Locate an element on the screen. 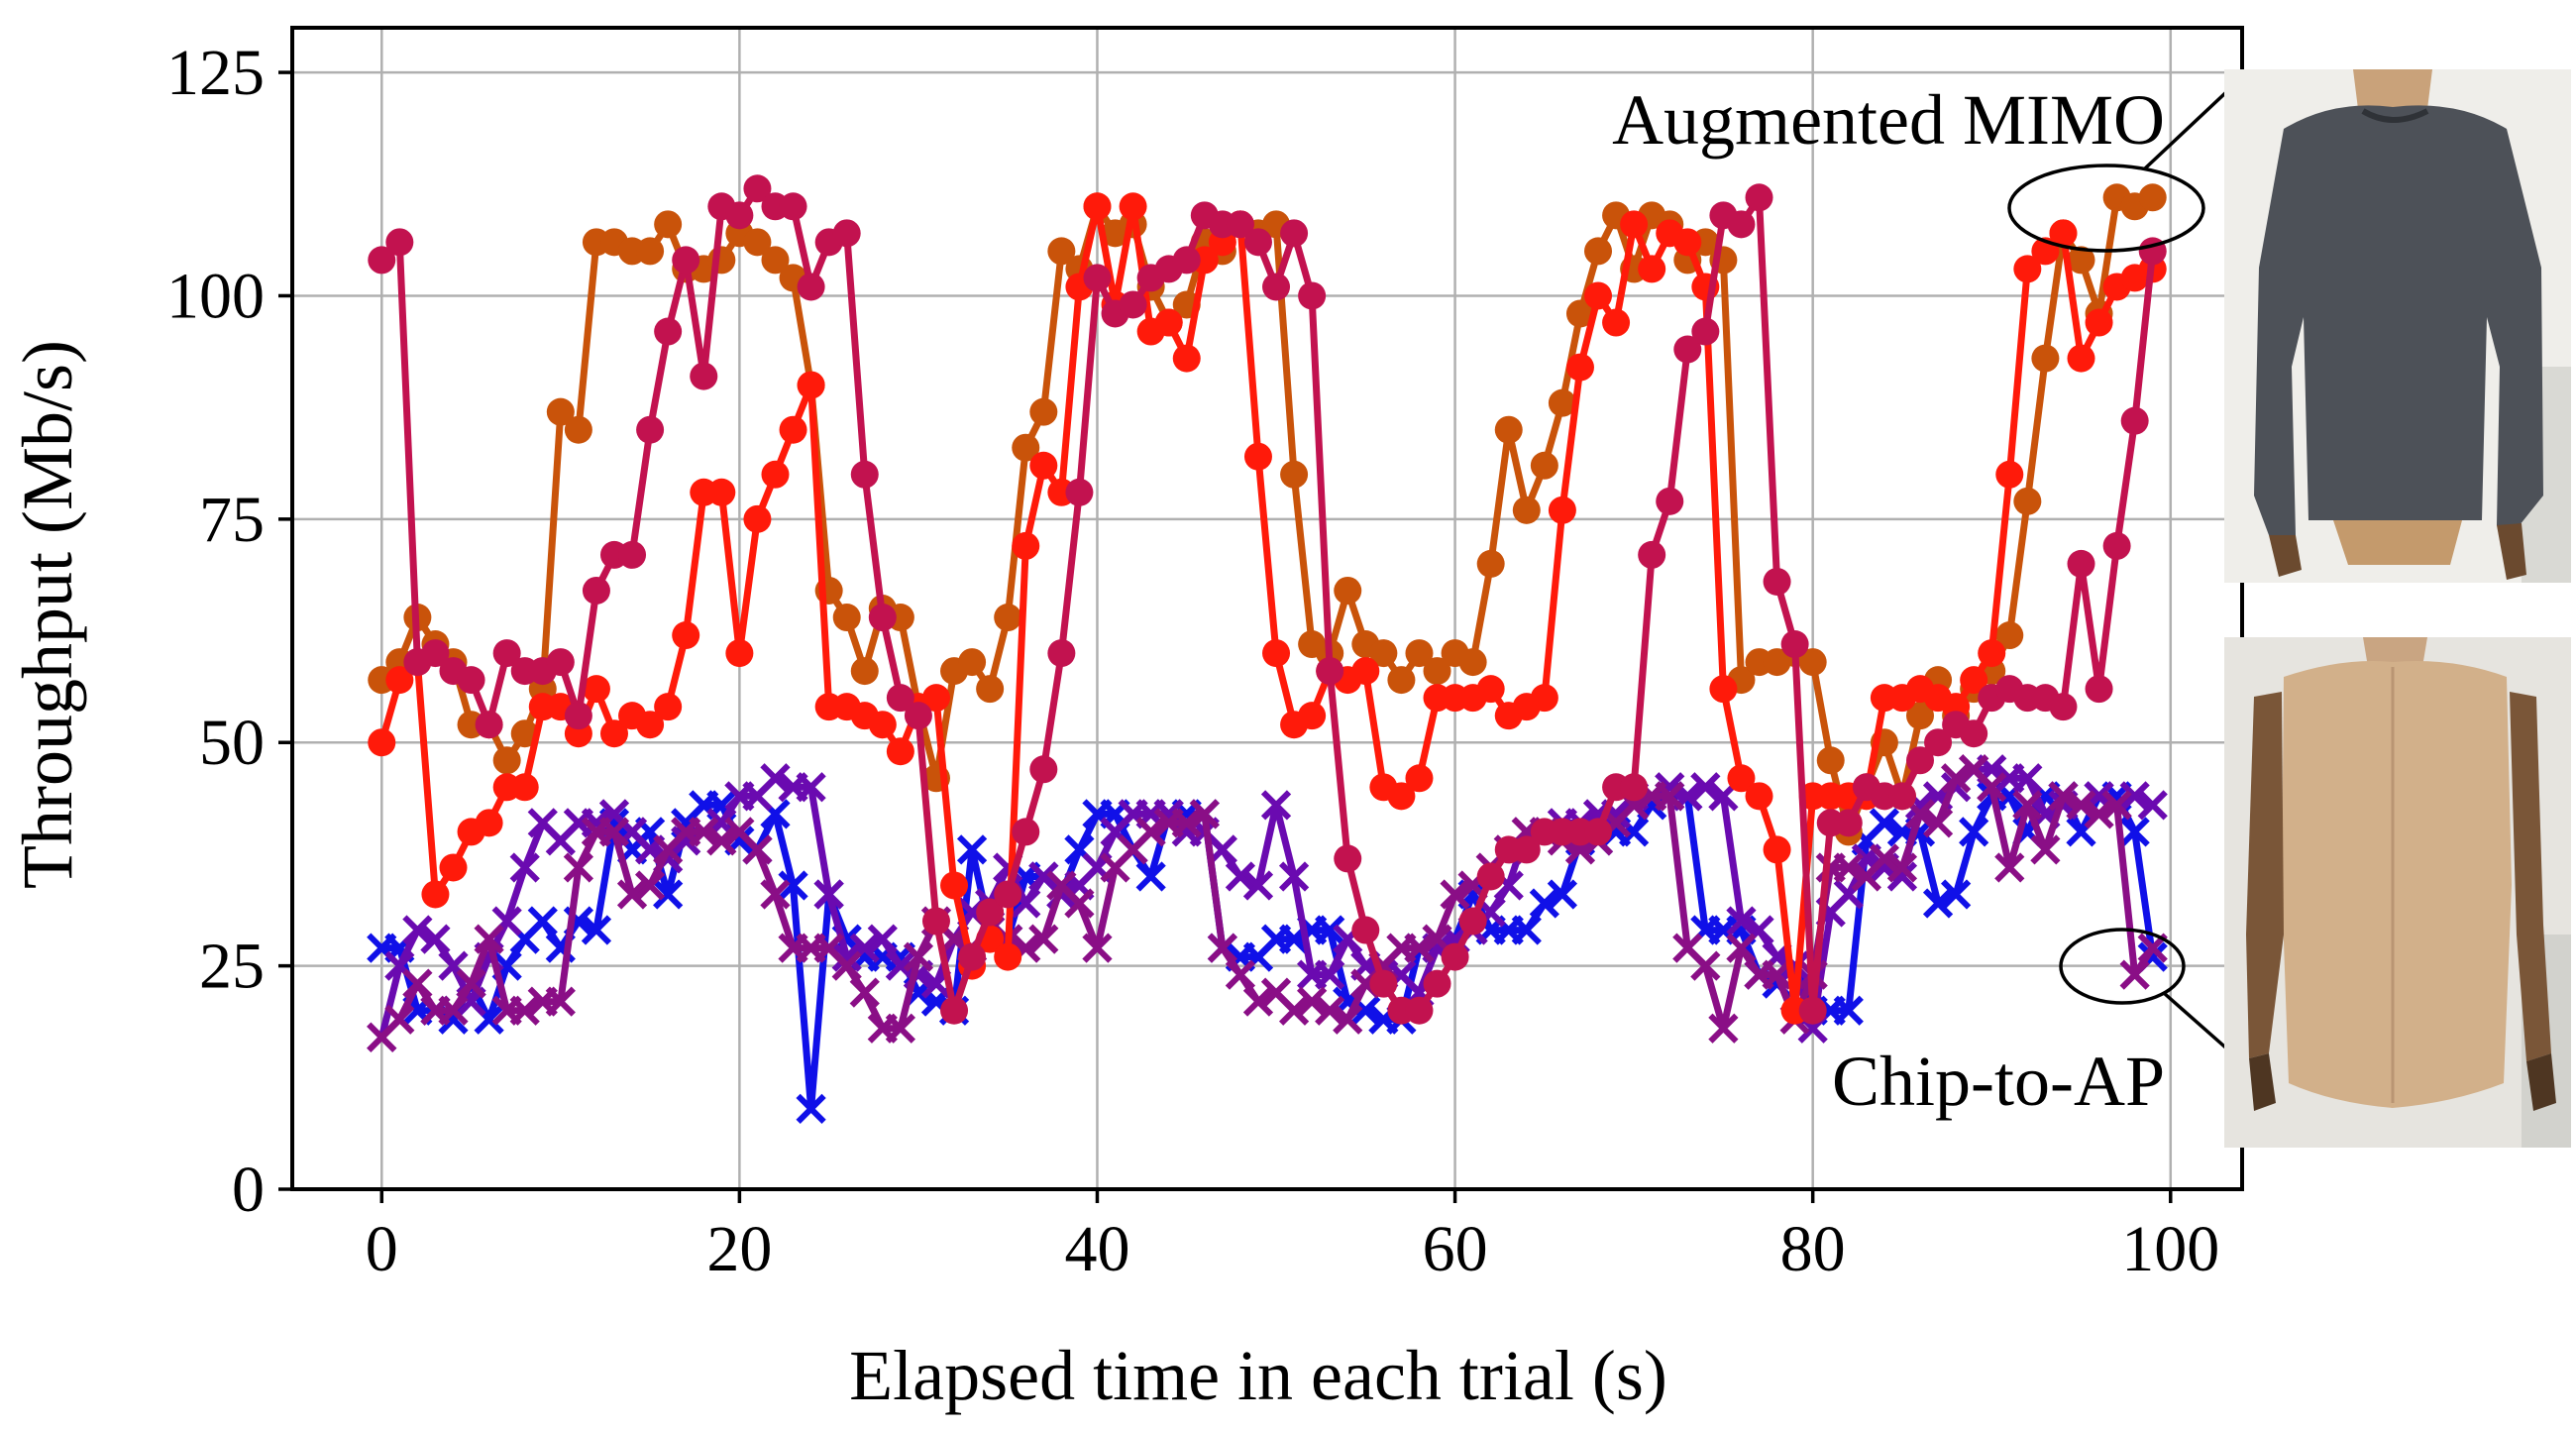 The height and width of the screenshot is (1433, 2576). x-tick-label: 80 is located at coordinates (1813, 1249).